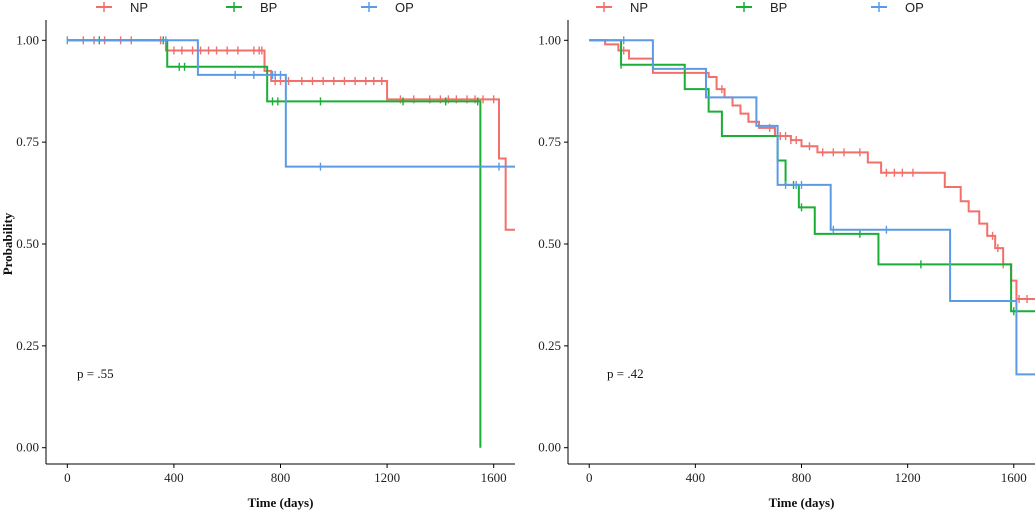 Image resolution: width=1035 pixels, height=512 pixels. Describe the element at coordinates (7, 243) in the screenshot. I see `y-axis-title: Probability` at that location.